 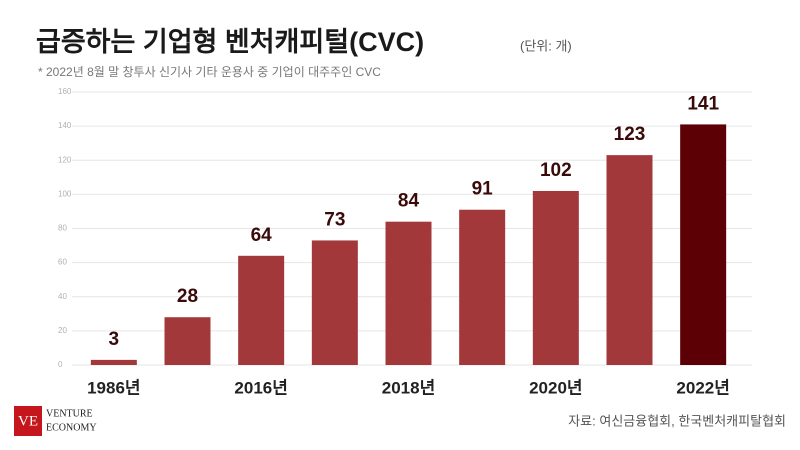 What do you see at coordinates (65, 193) in the screenshot?
I see `y-tick-label: 100` at bounding box center [65, 193].